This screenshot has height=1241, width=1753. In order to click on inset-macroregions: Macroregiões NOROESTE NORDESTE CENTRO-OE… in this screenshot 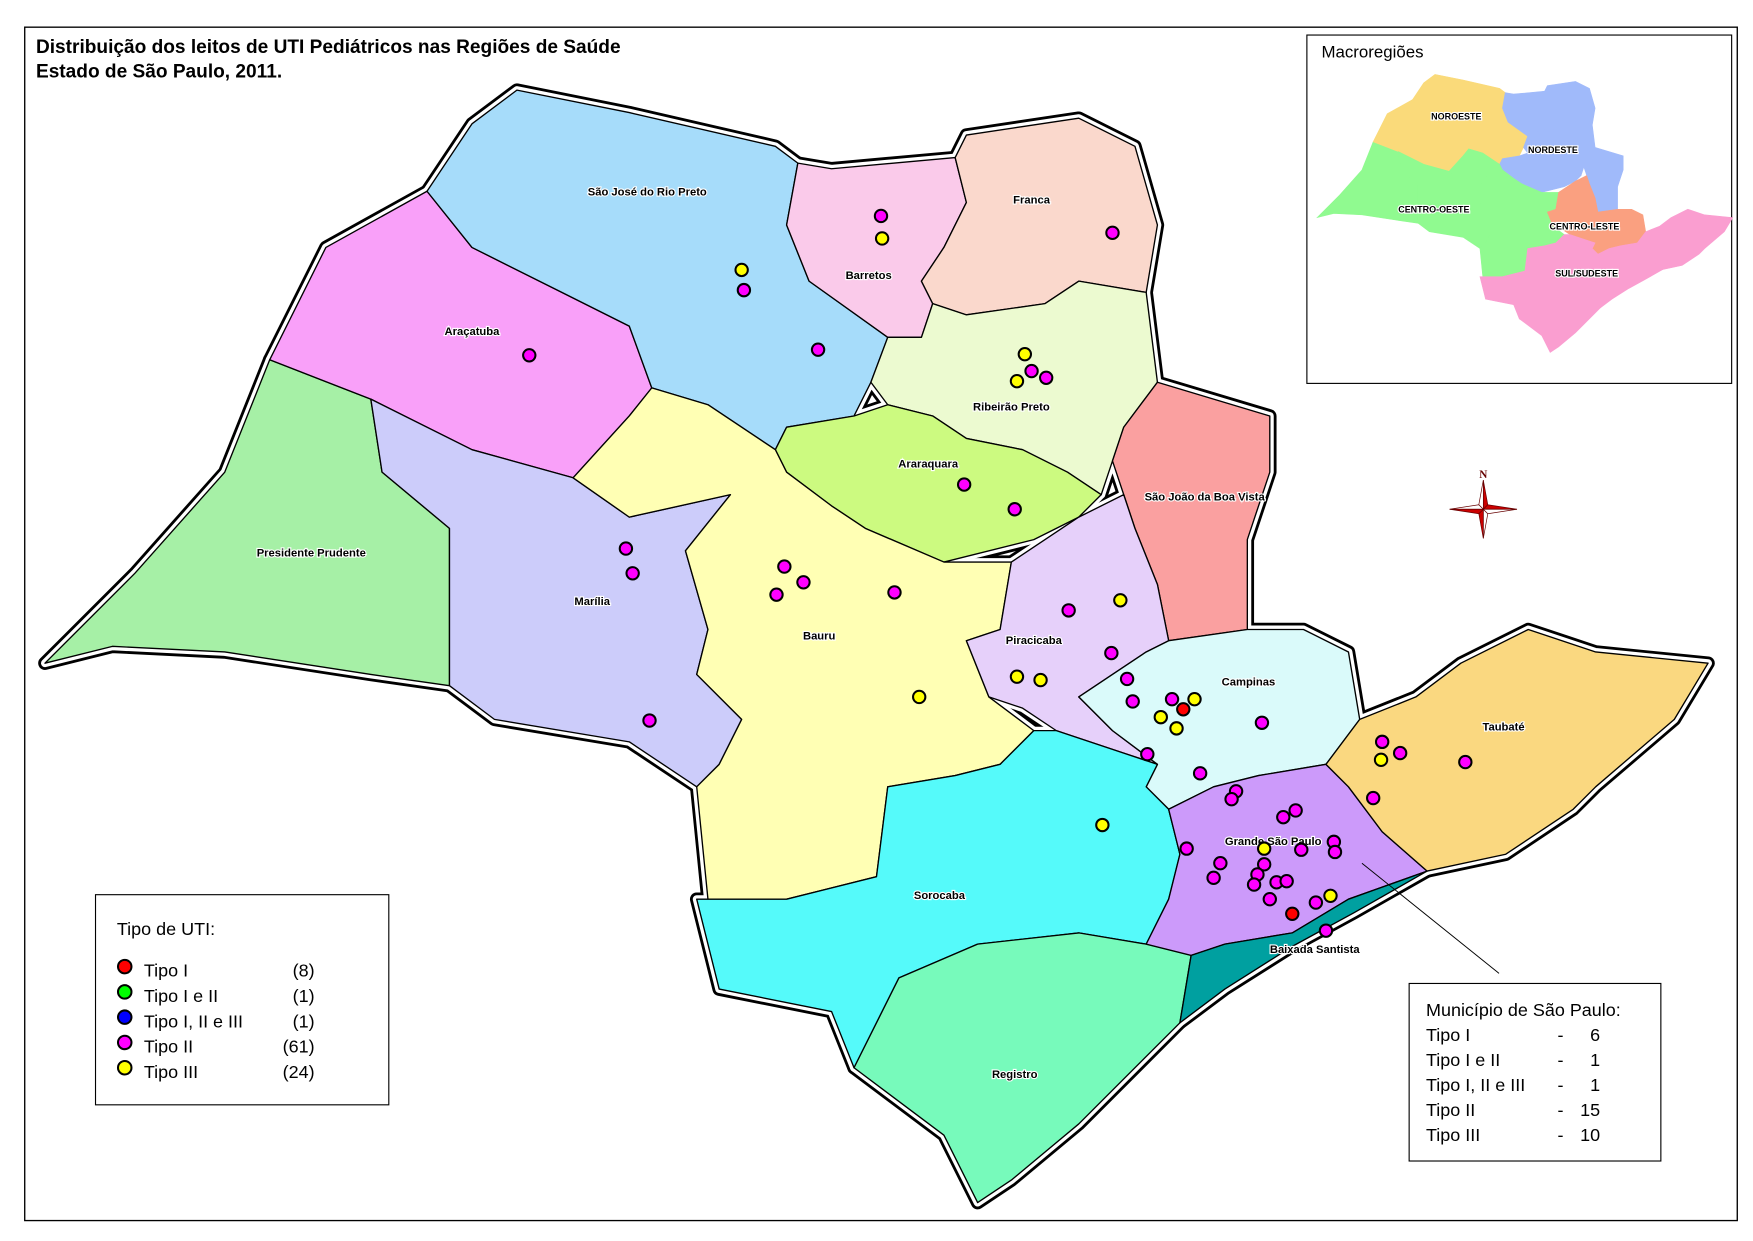, I will do `click(1520, 209)`.